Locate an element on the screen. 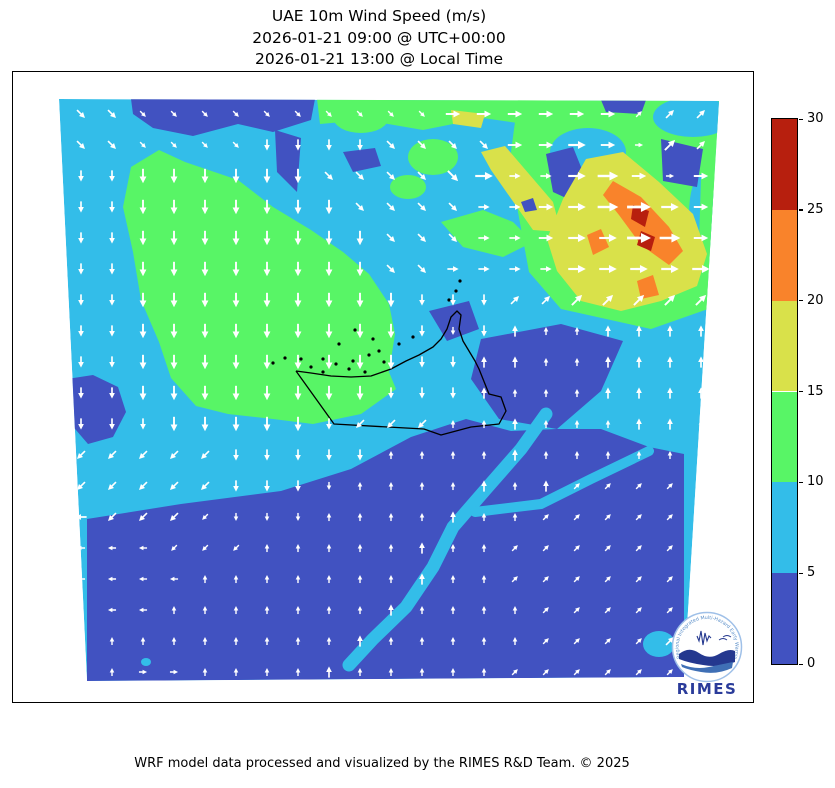  title-line-1: UAE 10m Wind Speed (m/s) is located at coordinates (379, 16).